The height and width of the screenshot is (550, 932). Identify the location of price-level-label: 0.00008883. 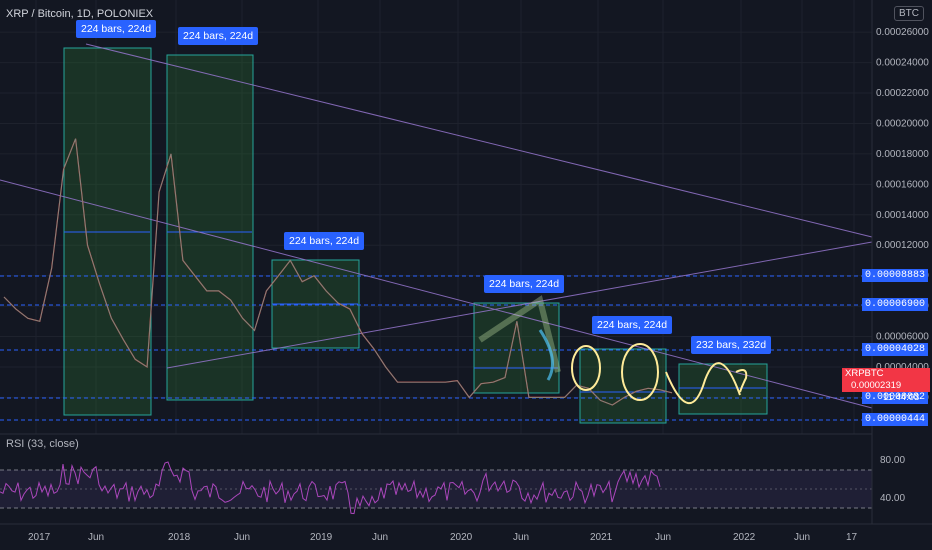
(894, 275).